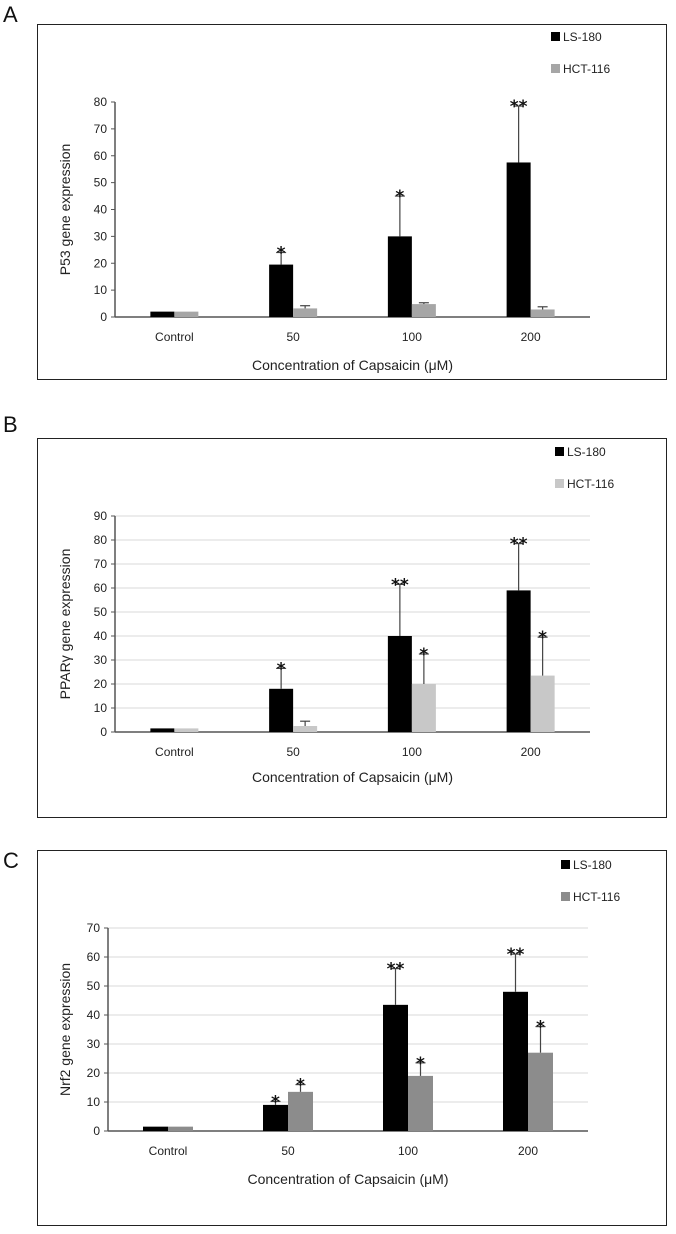 This screenshot has width=676, height=1234. What do you see at coordinates (65, 1029) in the screenshot?
I see `y-axis-title: Nrf2 gene expression` at bounding box center [65, 1029].